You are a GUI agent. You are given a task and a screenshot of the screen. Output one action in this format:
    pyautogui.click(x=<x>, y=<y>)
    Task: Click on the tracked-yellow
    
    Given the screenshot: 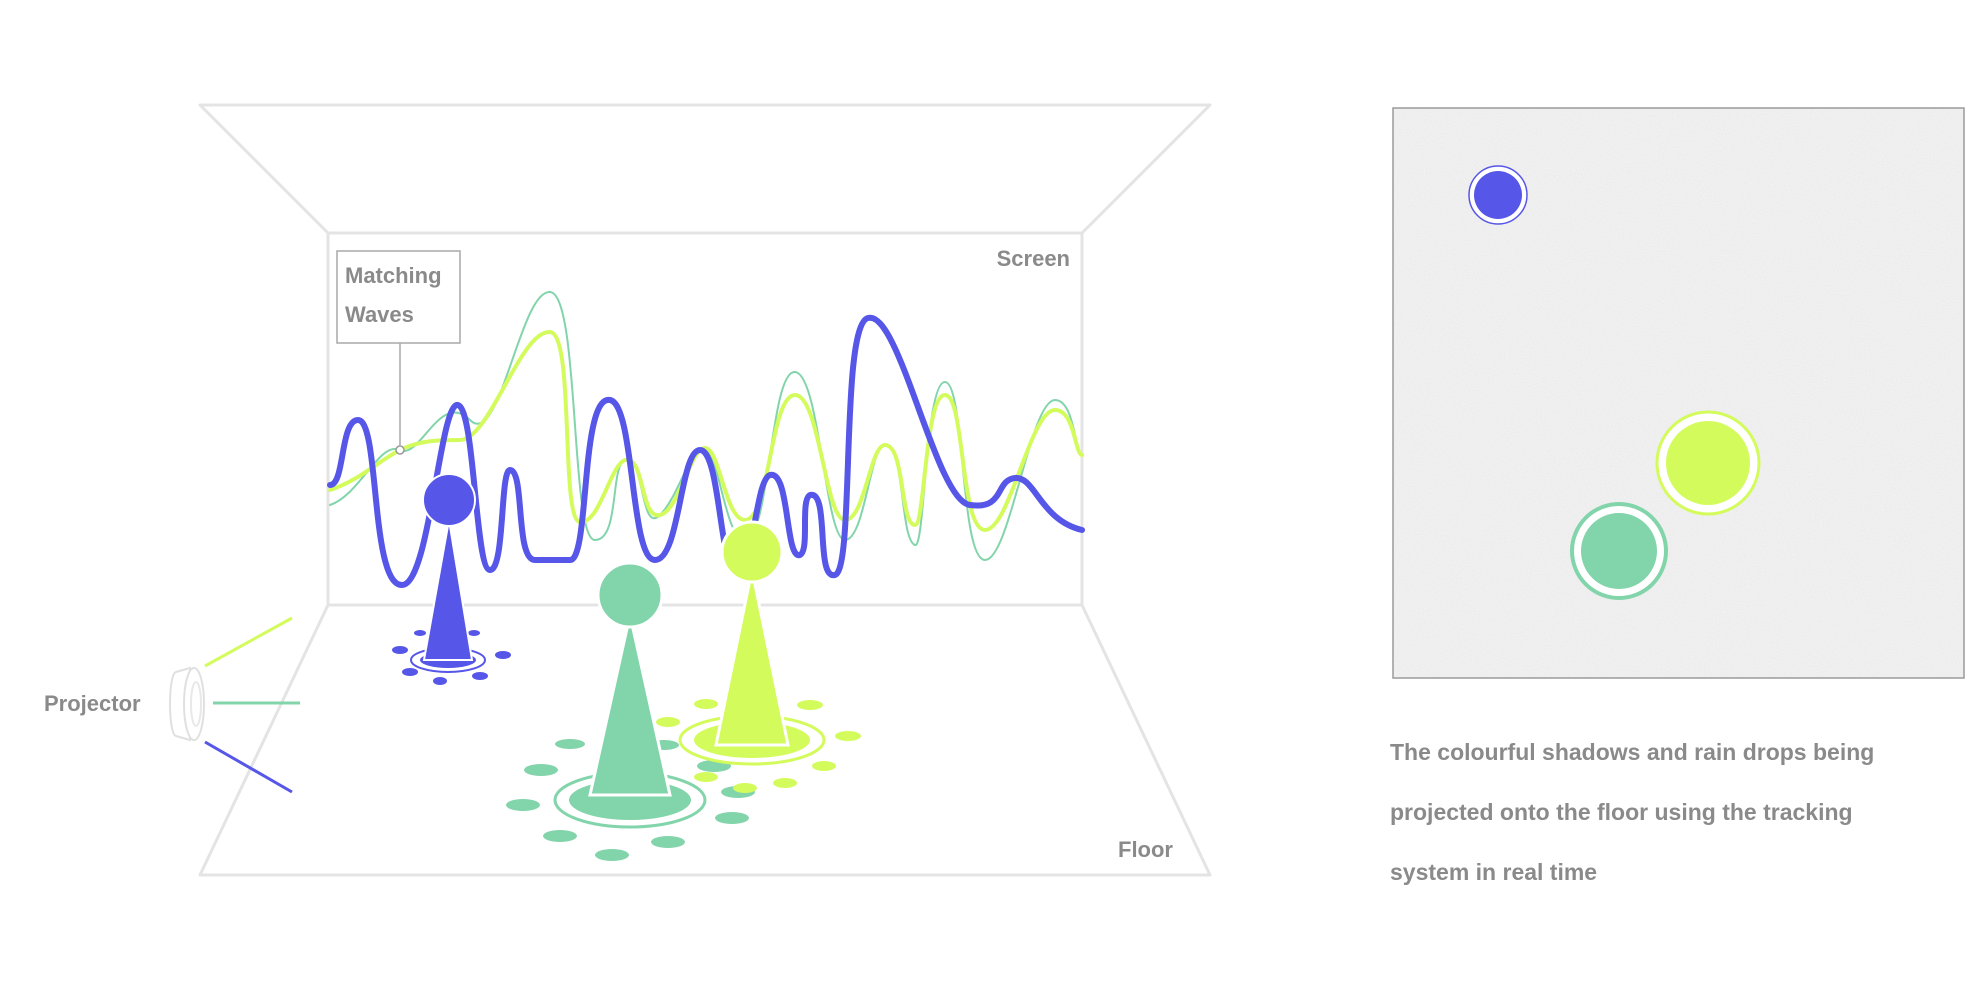 What is the action you would take?
    pyautogui.click(x=1708, y=463)
    